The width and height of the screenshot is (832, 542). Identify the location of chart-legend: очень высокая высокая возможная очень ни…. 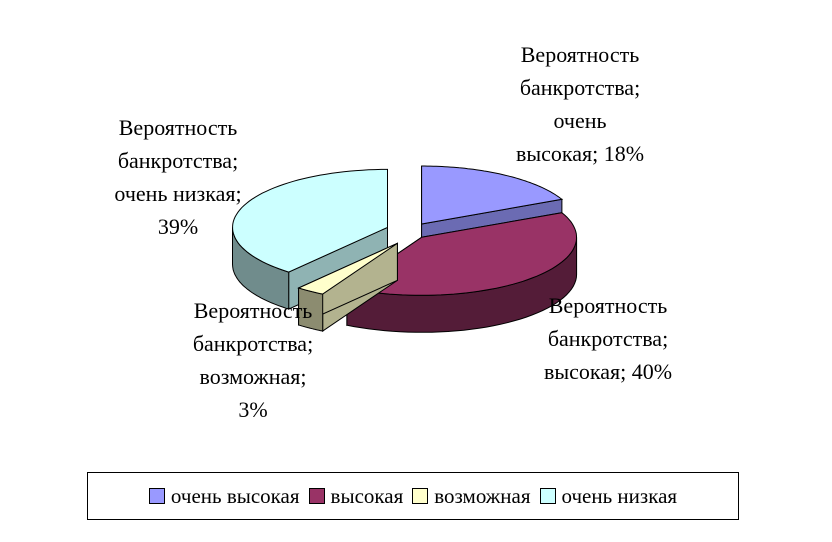
(413, 496).